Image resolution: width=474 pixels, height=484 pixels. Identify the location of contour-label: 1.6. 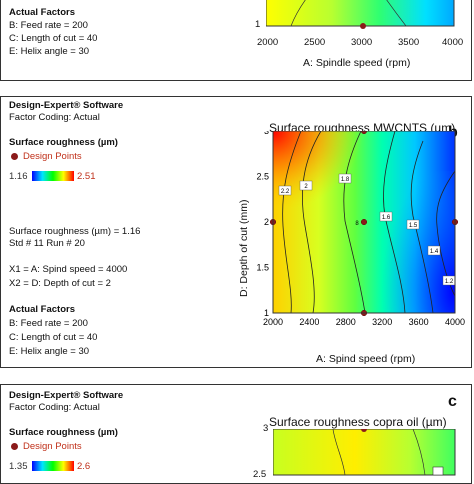
(386, 218).